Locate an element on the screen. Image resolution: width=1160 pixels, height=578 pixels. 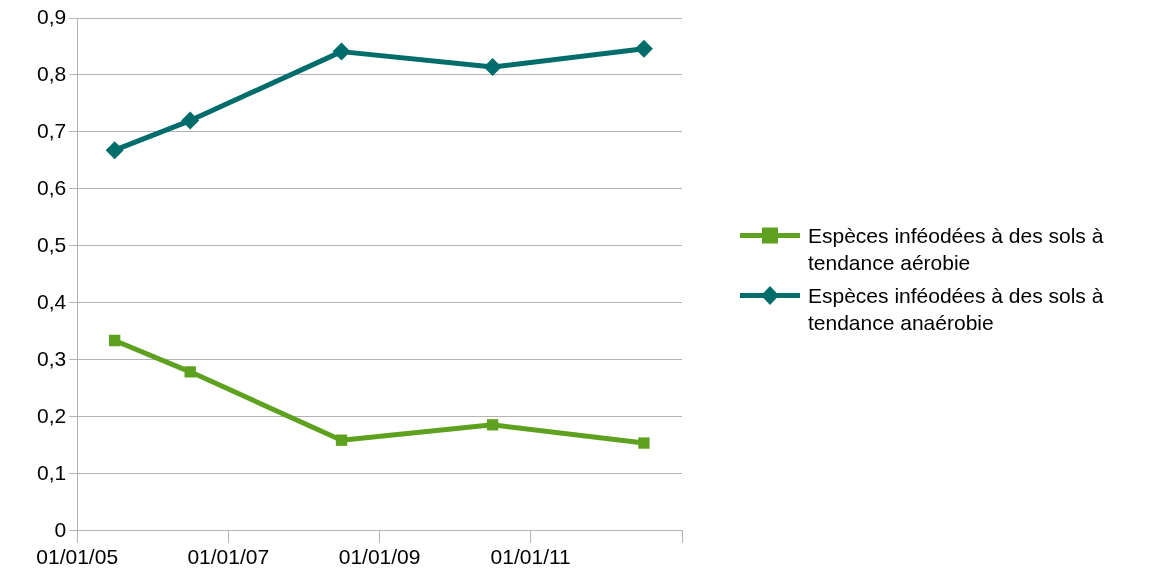
x-tick-label: 01/01/05 is located at coordinates (77, 557).